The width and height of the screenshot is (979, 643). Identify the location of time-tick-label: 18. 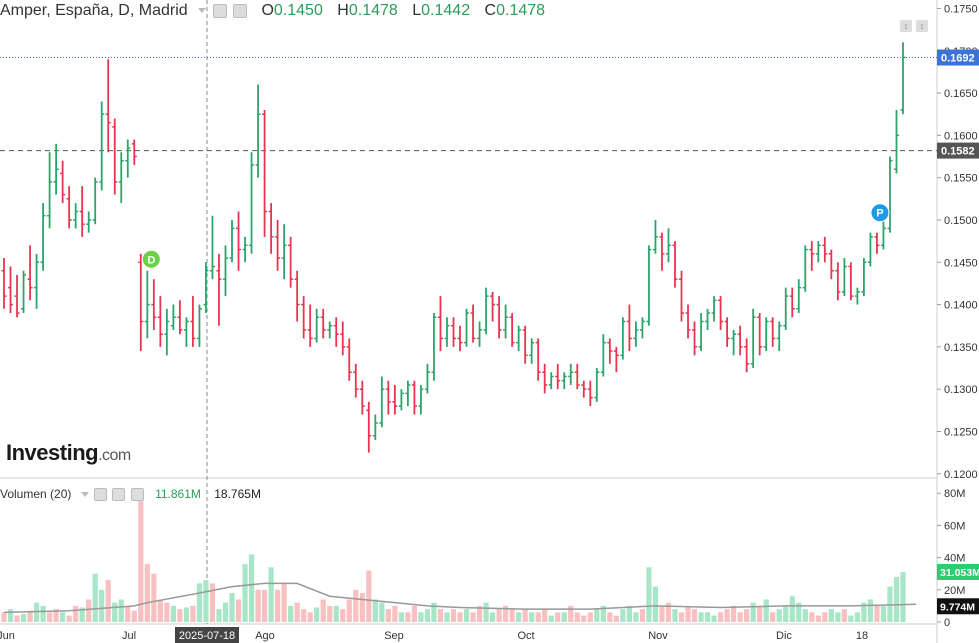
(862, 636).